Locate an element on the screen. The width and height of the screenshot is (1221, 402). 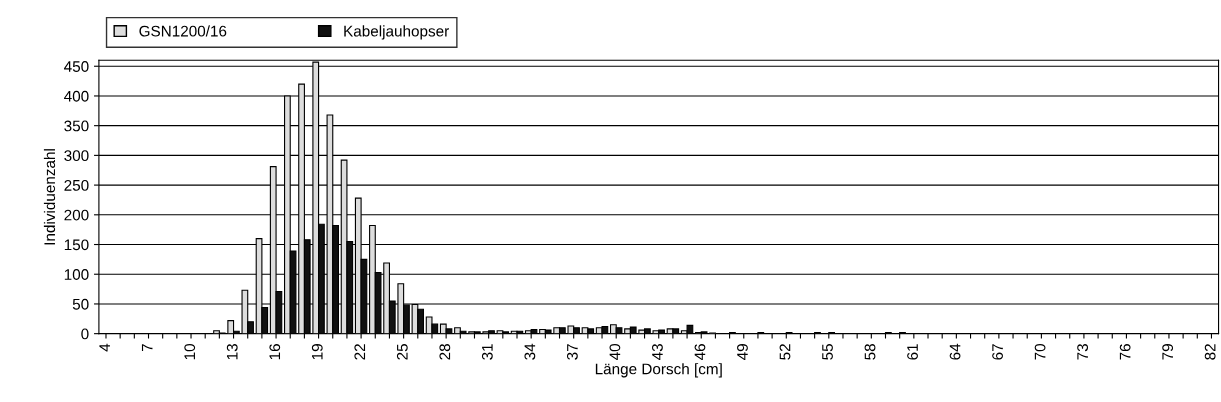
legend-label: Kabeljauhopser is located at coordinates (396, 32).